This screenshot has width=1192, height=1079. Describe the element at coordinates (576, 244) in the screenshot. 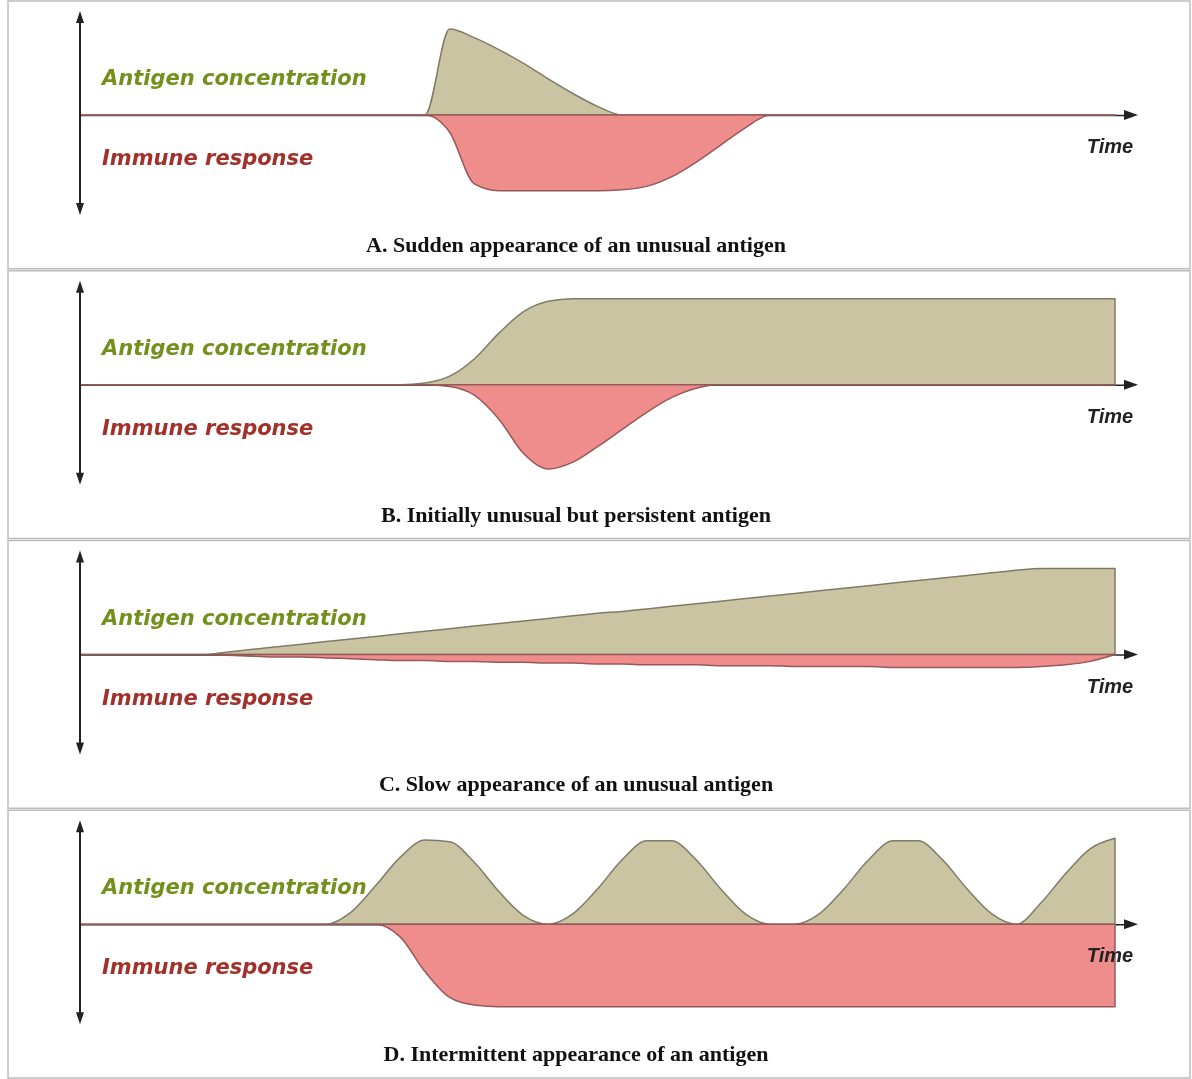

I see `text: A. Sudden appearance of an unusual antigen` at that location.